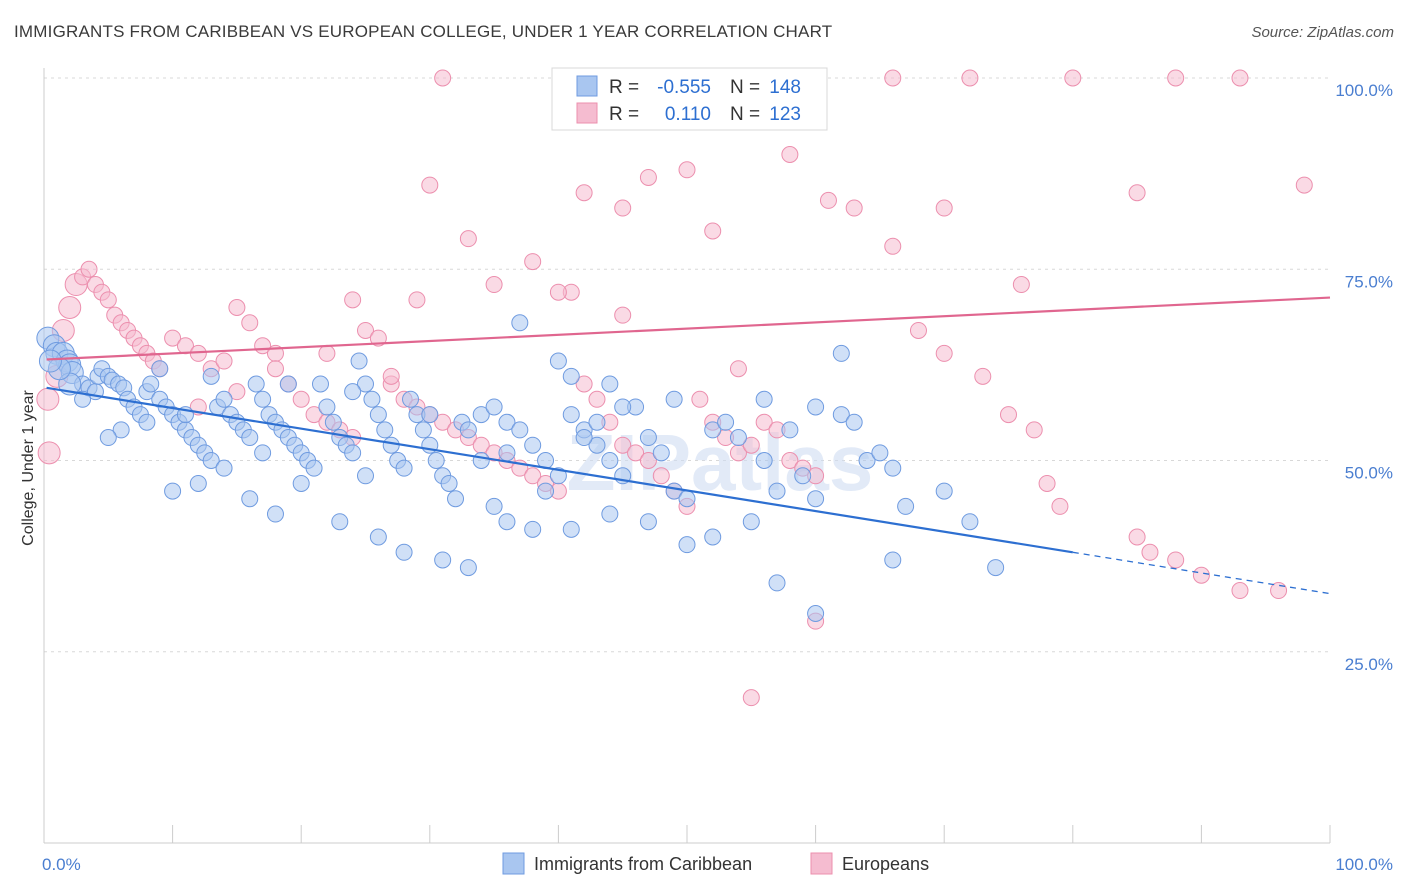 This screenshot has width=1406, height=892. I want to click on pink-trend-line, so click(688, 328).